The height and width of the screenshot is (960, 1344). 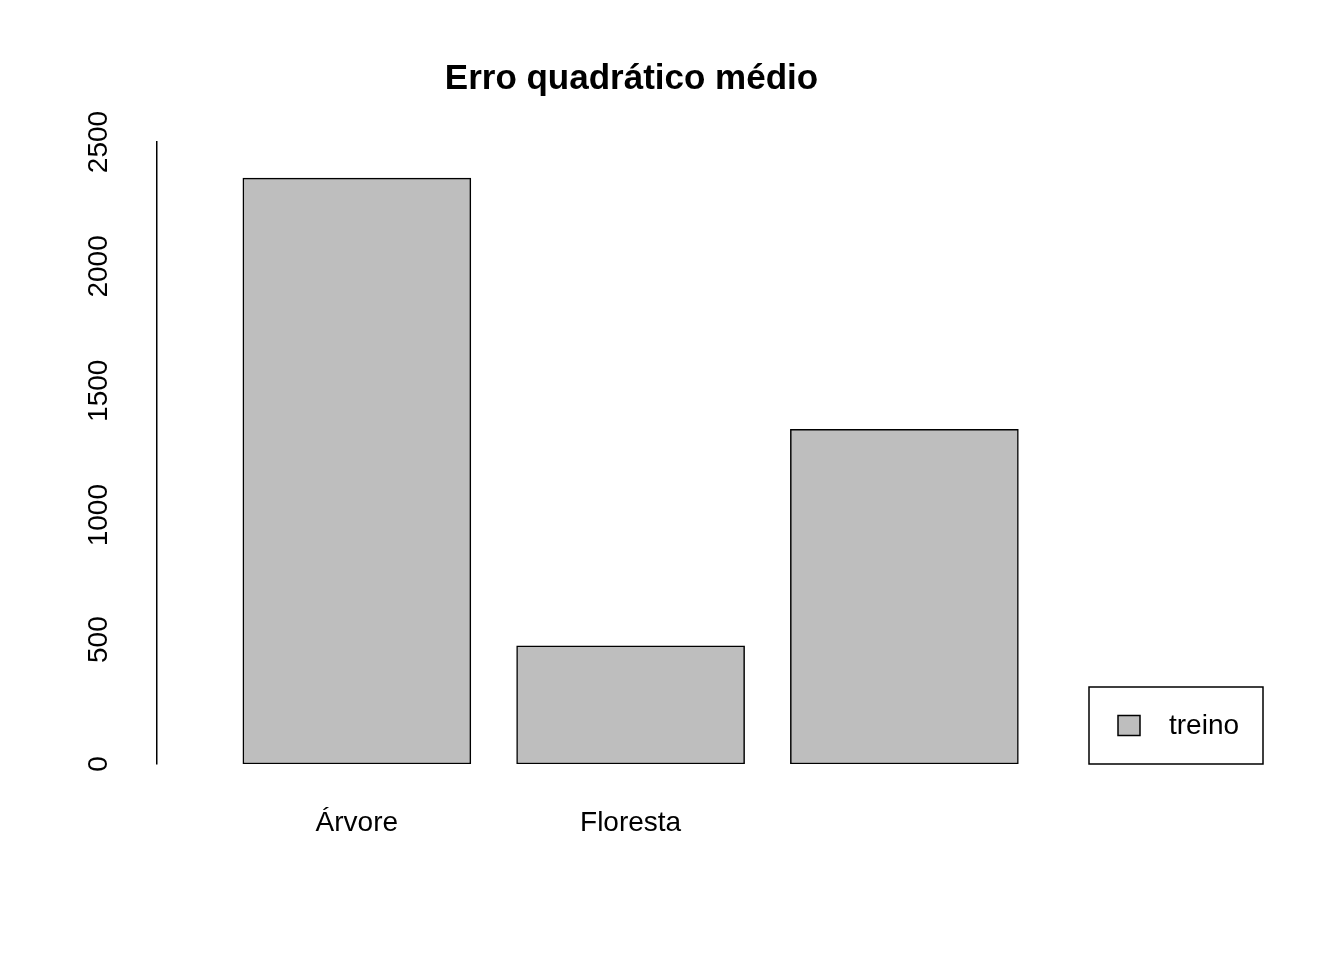 I want to click on chart-title: Erro quadrático médio, so click(x=631, y=76).